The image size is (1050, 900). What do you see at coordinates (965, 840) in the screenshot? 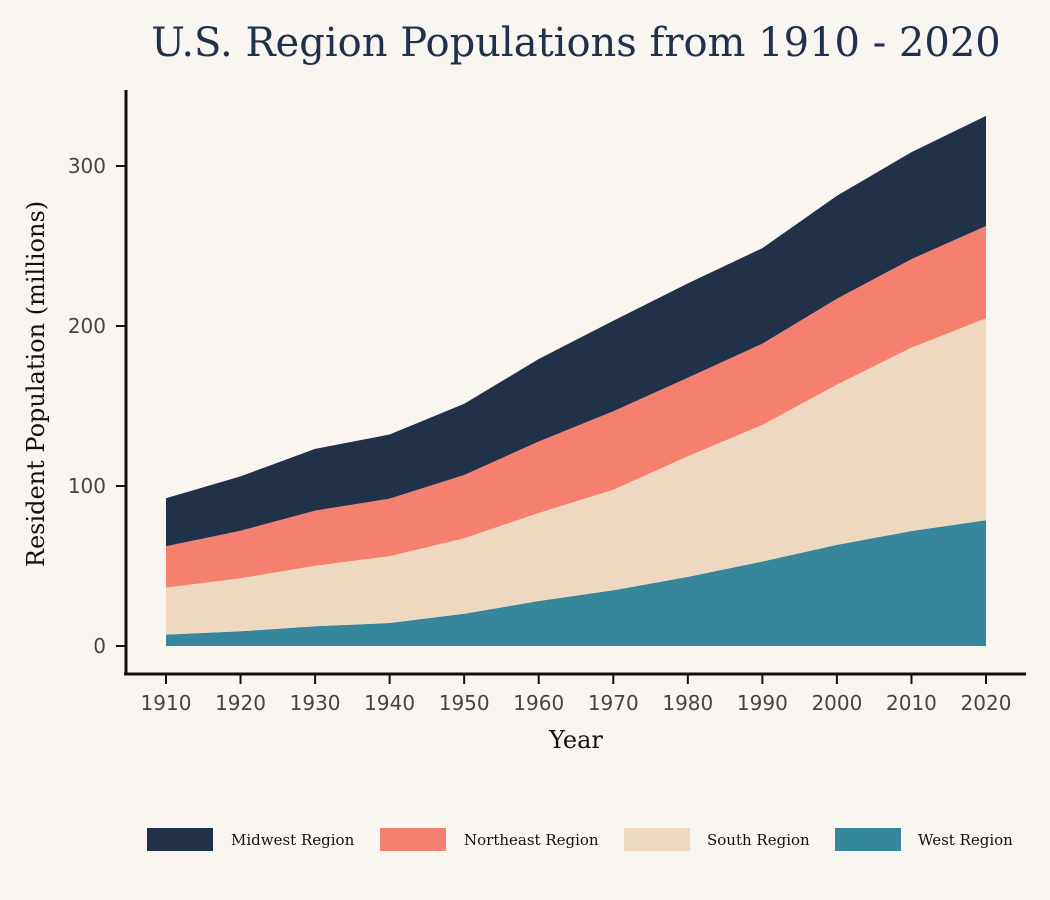
I see `legend-label-west-region: West Region` at bounding box center [965, 840].